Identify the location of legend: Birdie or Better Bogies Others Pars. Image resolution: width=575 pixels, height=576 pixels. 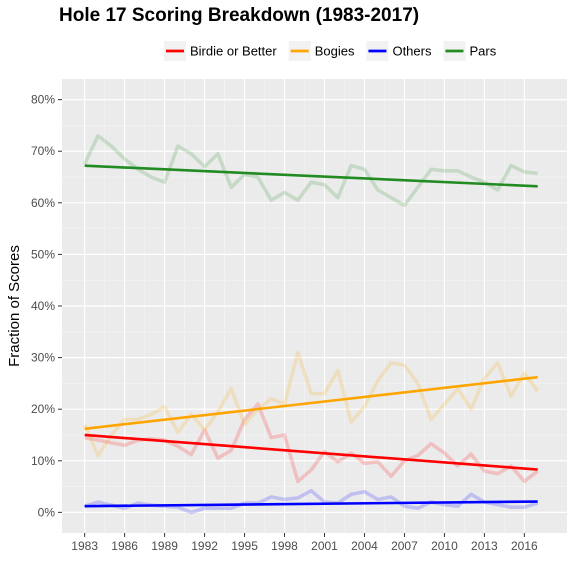
(330, 51).